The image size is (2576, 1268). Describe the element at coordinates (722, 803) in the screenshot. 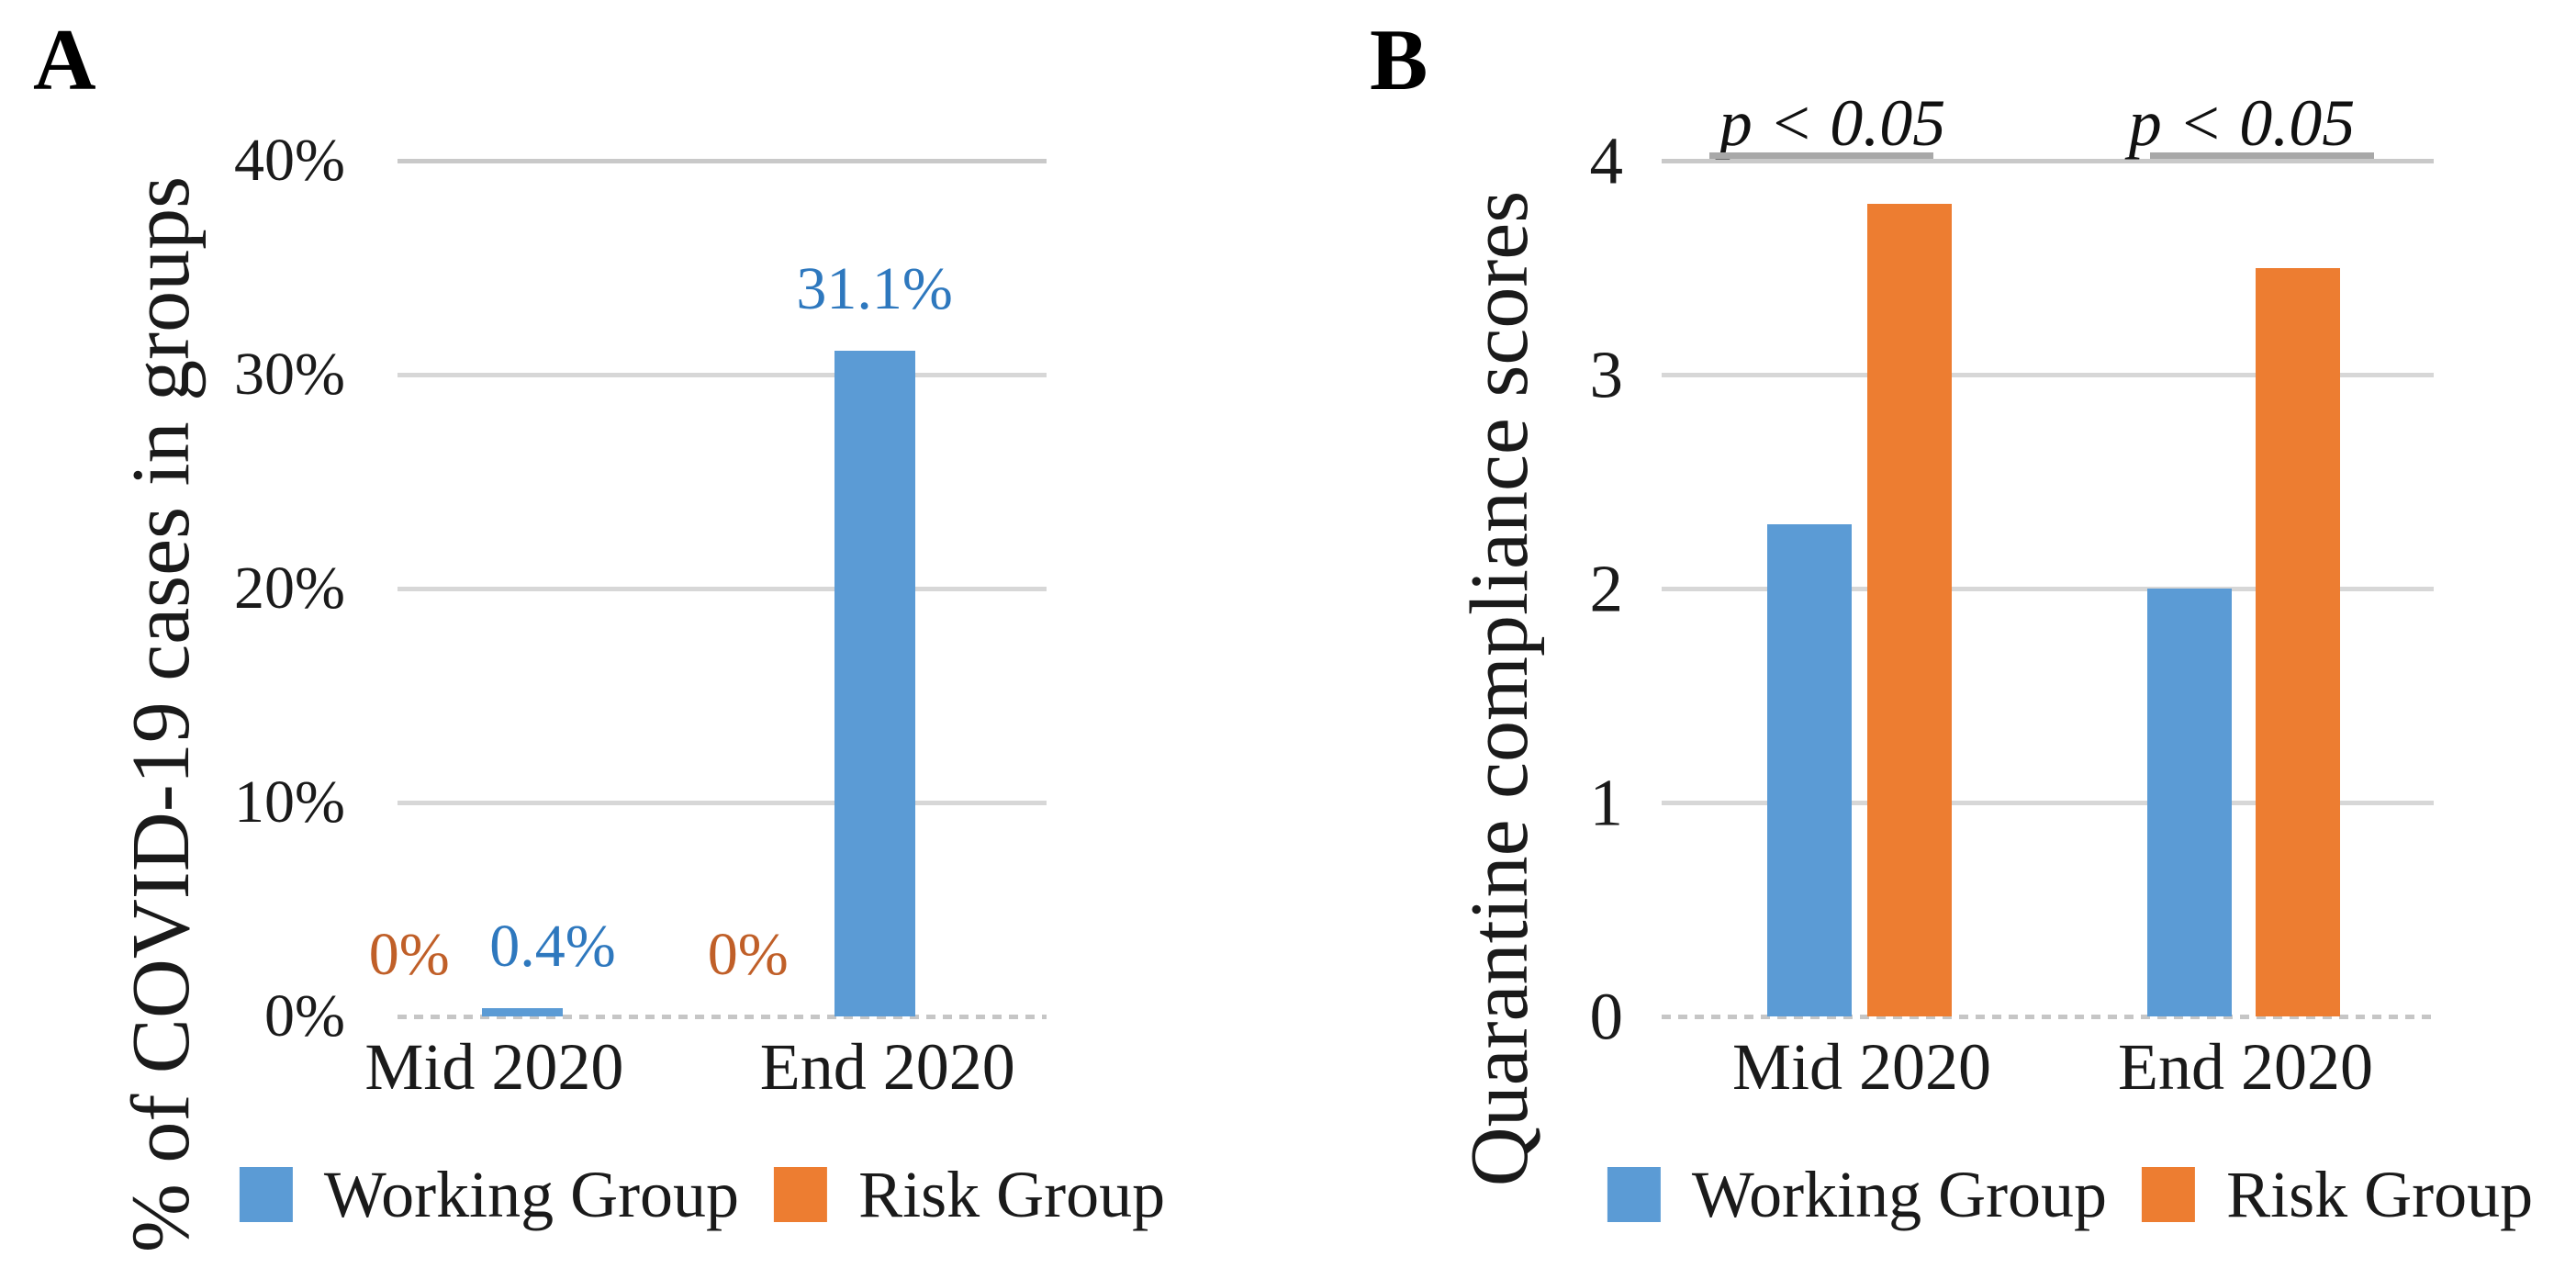

I see `gridline-10-` at that location.